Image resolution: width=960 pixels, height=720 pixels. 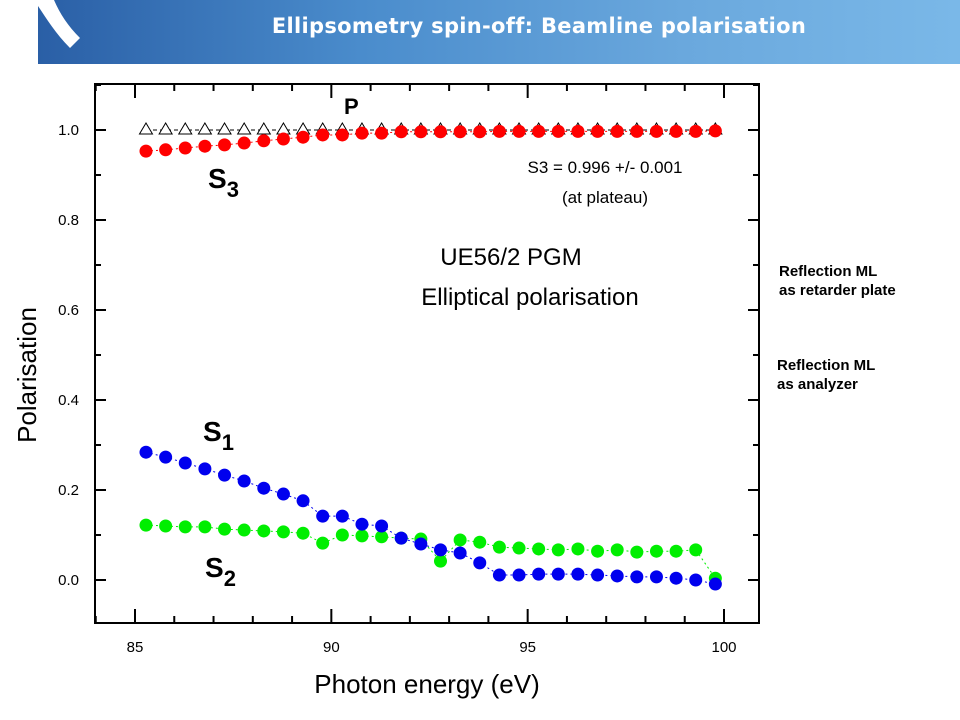 I want to click on y-tick-label: 0.6, so click(x=68, y=310).